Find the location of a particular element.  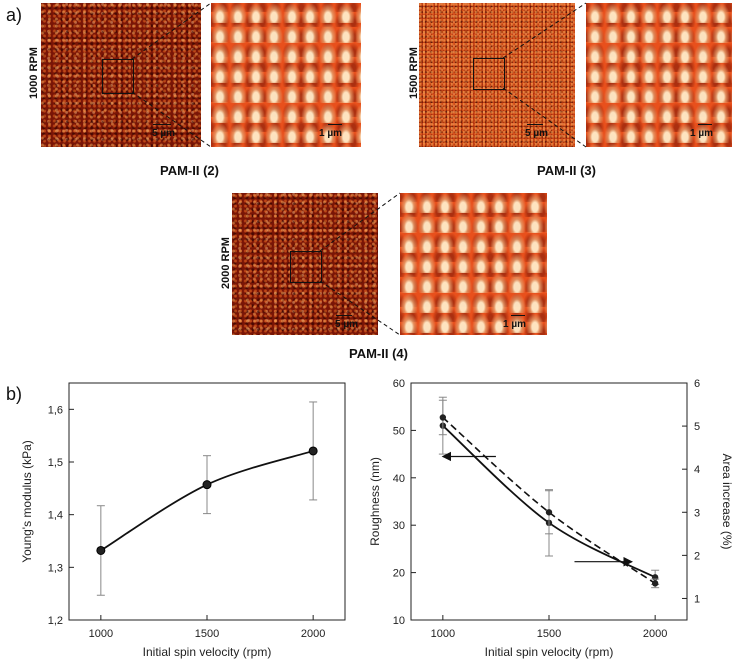

y-tick-label: 60 is located at coordinates (399, 384).